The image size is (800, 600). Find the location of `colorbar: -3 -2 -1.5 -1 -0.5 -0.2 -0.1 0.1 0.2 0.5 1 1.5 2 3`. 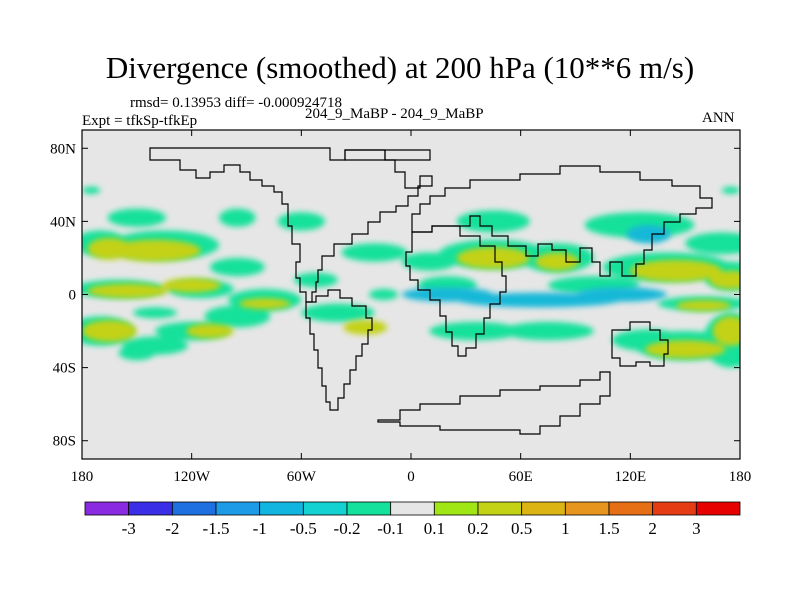

colorbar: -3 -2 -1.5 -1 -0.5 -0.2 -0.1 0.1 0.2 0.5 1 1.5 2 3 is located at coordinates (412, 519).